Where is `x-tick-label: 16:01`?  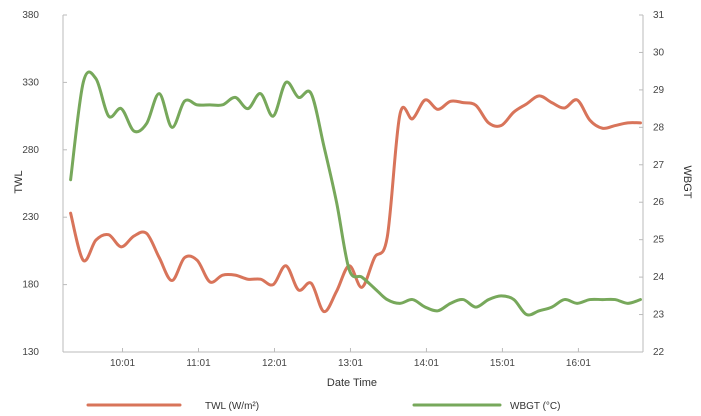 x-tick-label: 16:01 is located at coordinates (578, 363).